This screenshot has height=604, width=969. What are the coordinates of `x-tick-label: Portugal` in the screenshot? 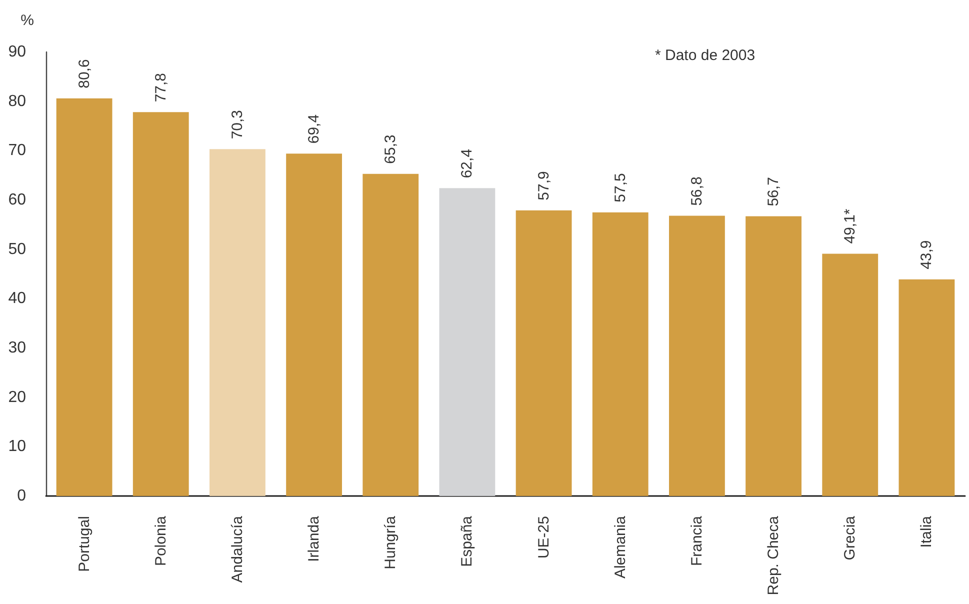 It's located at (84, 544).